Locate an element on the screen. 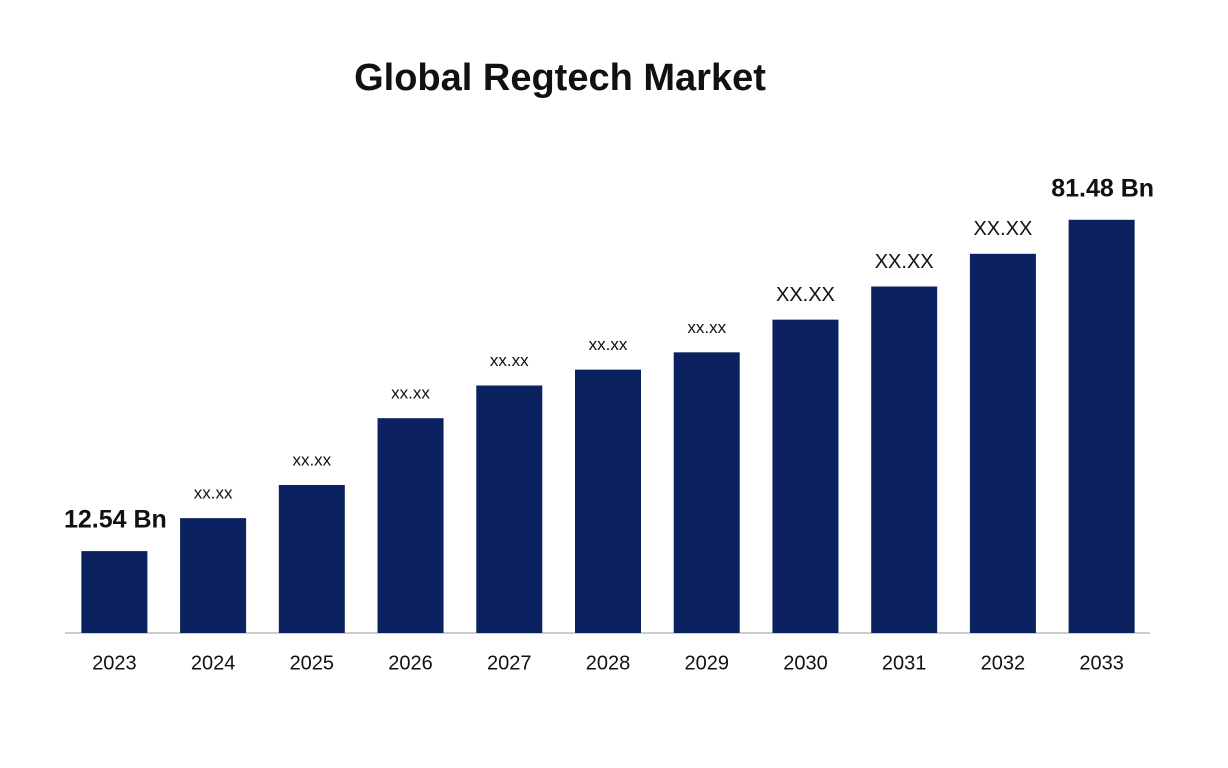 This screenshot has height=768, width=1228. value-label: 12.54 Bn is located at coordinates (115, 520).